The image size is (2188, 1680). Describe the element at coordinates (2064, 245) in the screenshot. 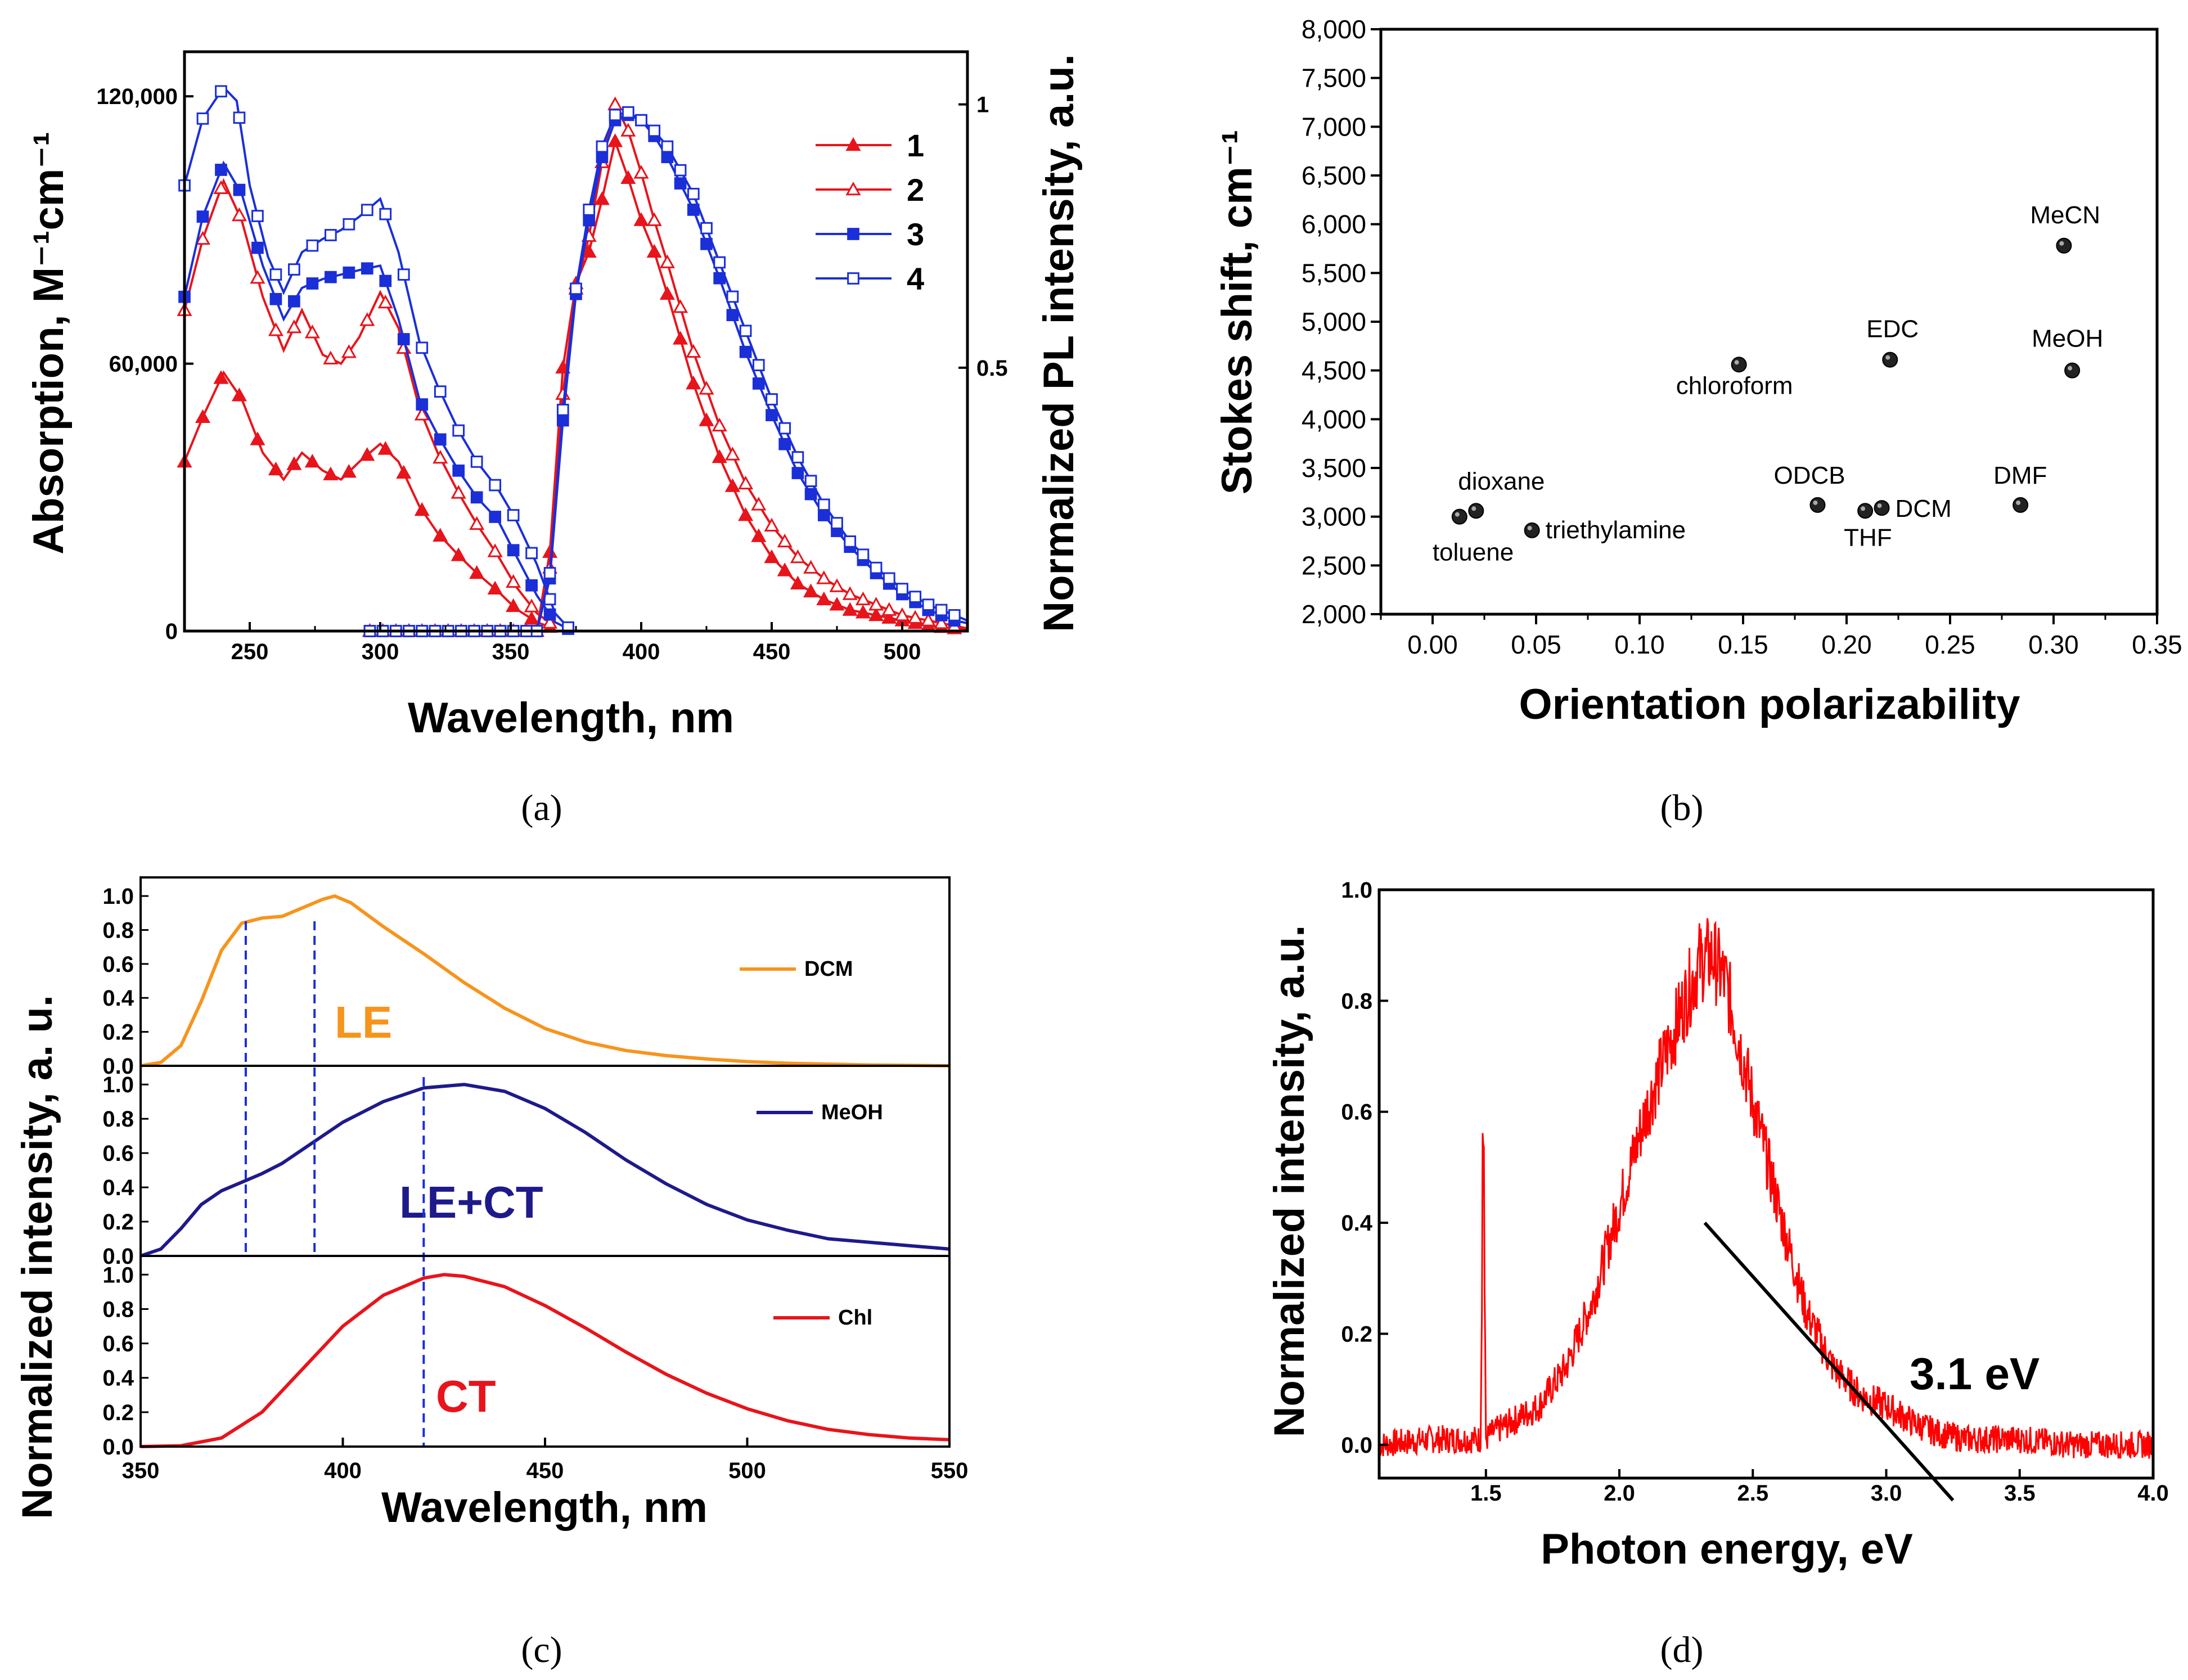

I see `data-point-mecn` at that location.